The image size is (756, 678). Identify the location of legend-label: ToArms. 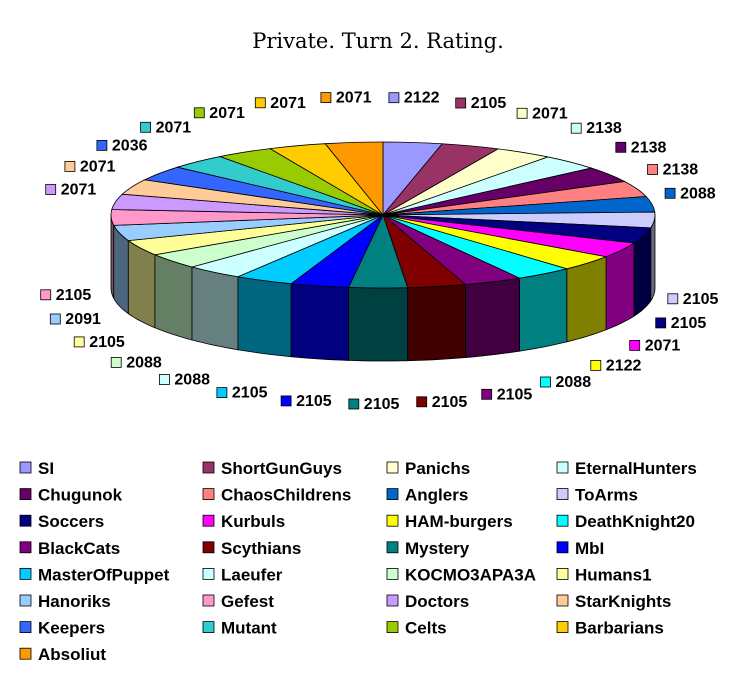
(606, 495).